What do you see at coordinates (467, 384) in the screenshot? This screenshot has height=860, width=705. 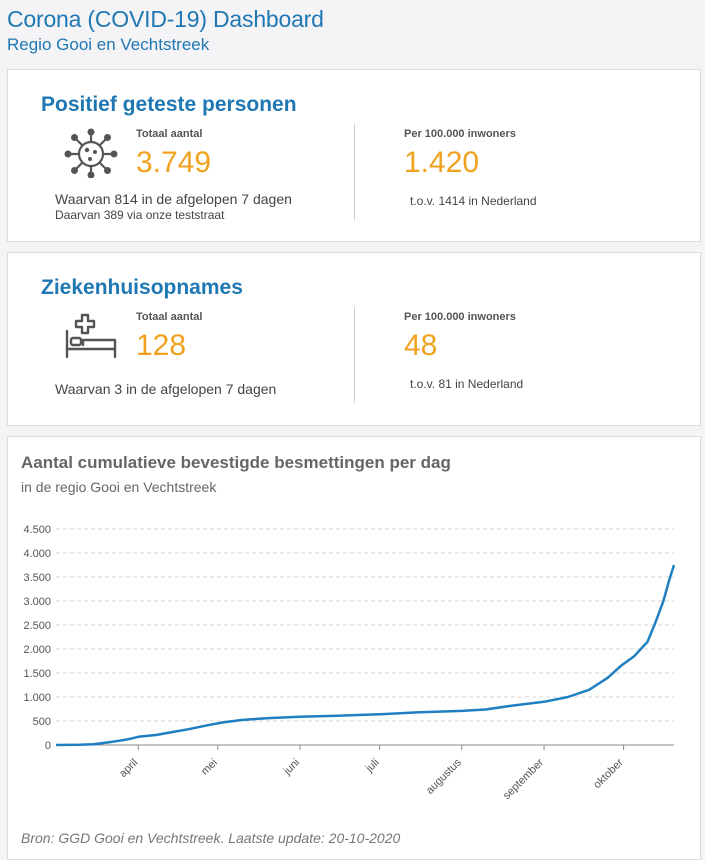 I see `per100k-note: t.o.v. 81 in Nederland` at bounding box center [467, 384].